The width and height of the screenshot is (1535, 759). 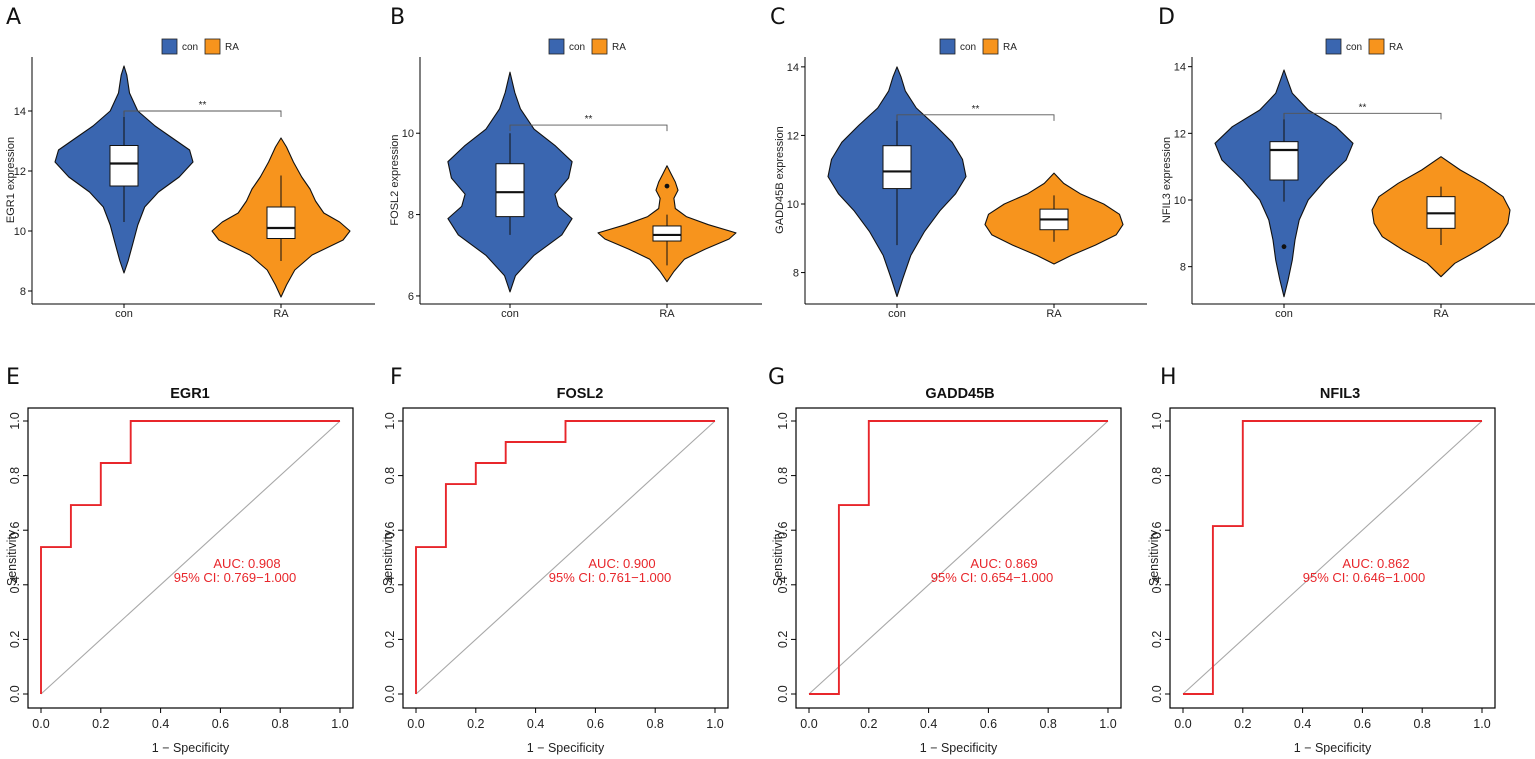 I want to click on ci-label: 95% CI: 0.646−1.000, so click(x=1364, y=577).